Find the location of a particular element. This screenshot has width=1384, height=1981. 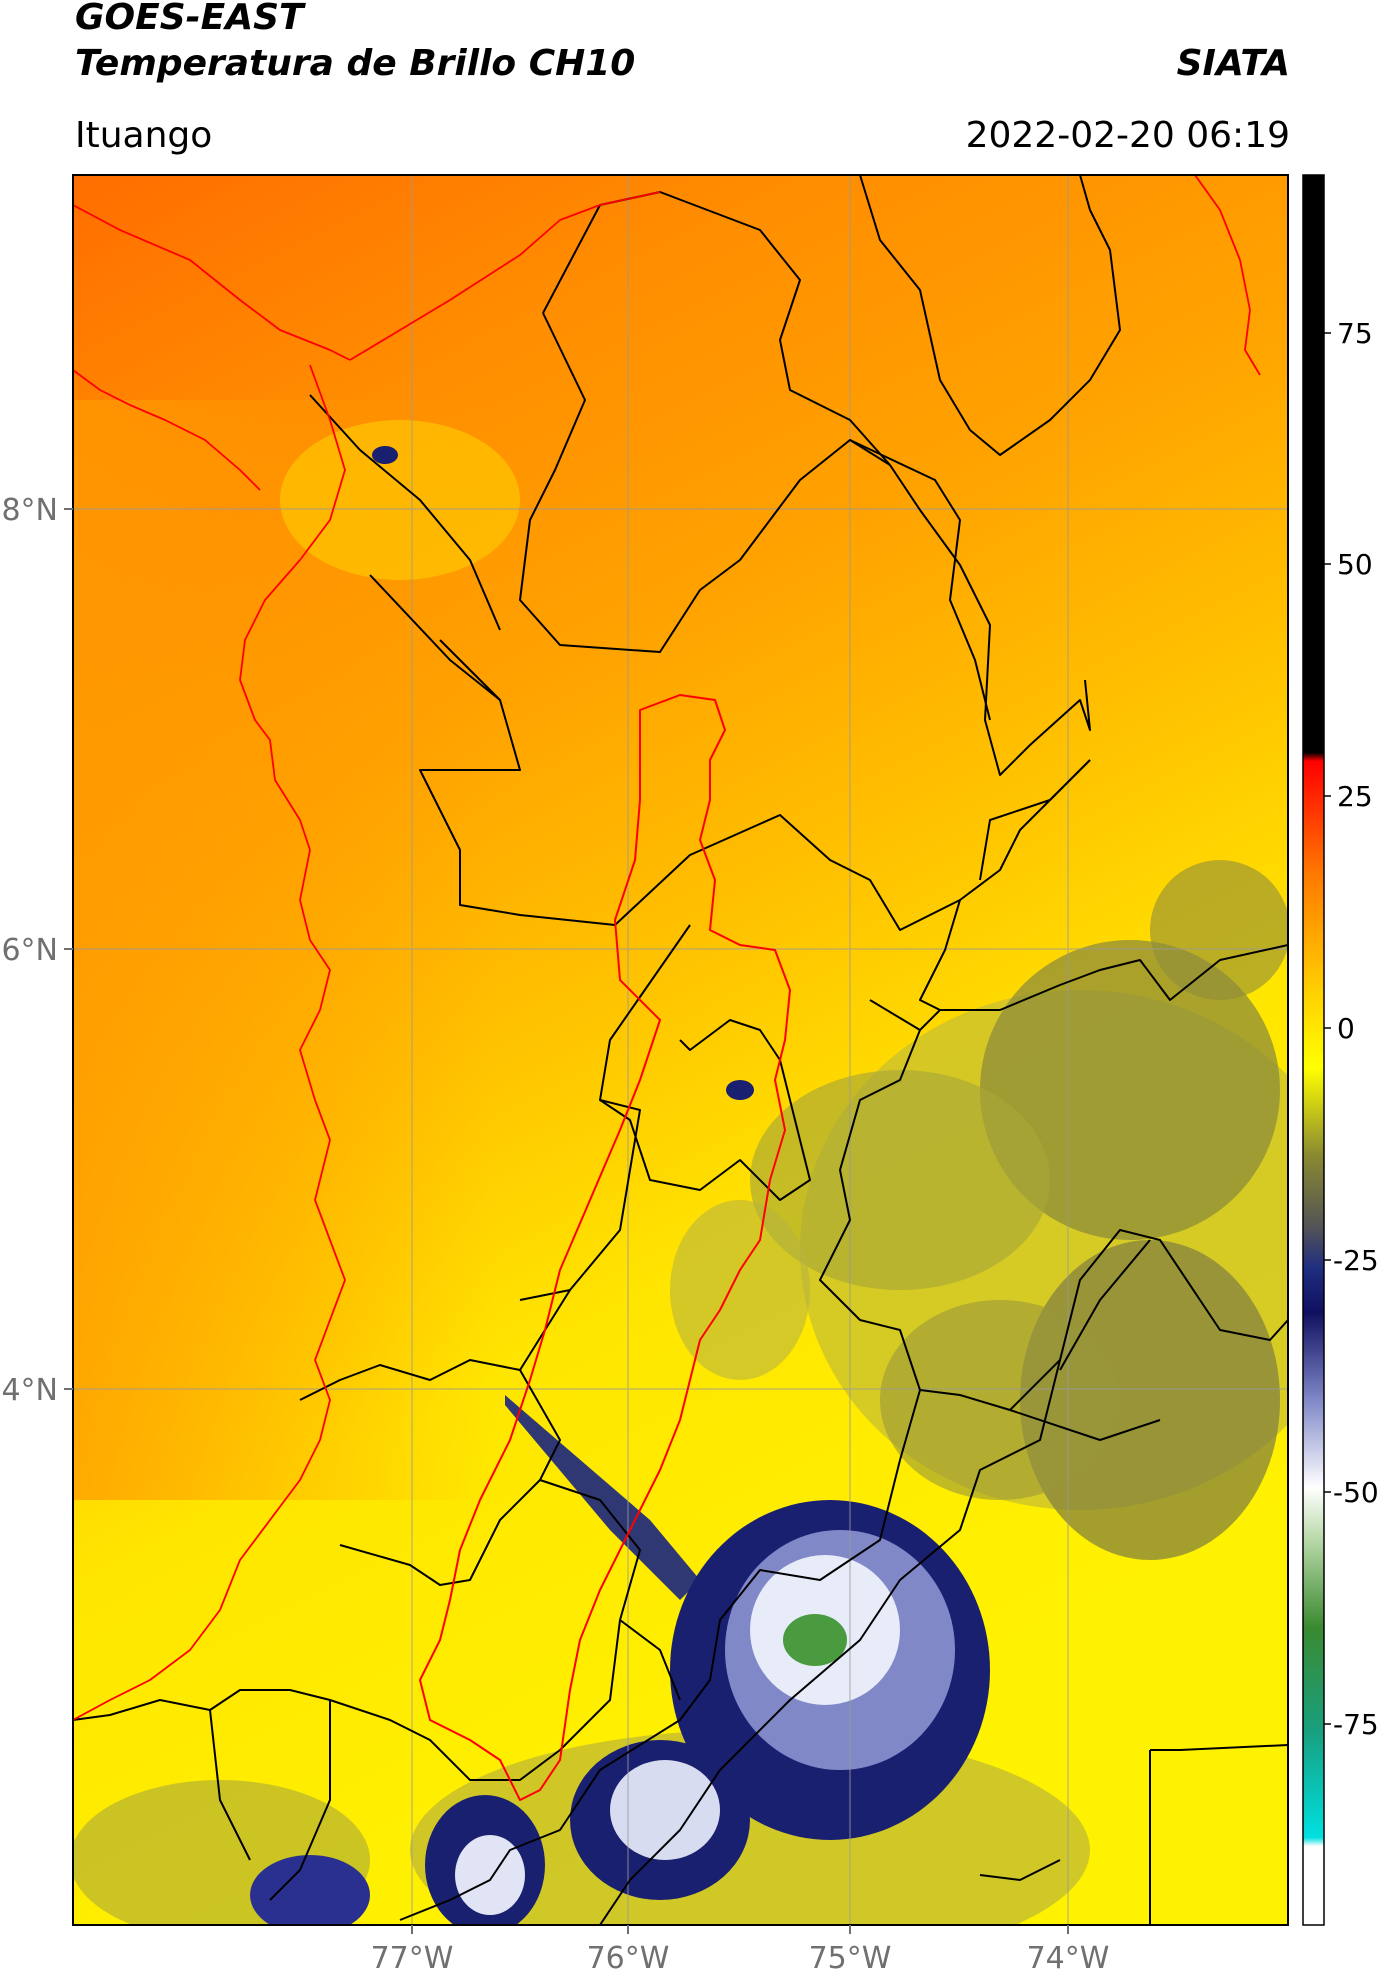

title-line-2: Temperatura de Brillo CH10 is located at coordinates (355, 63).